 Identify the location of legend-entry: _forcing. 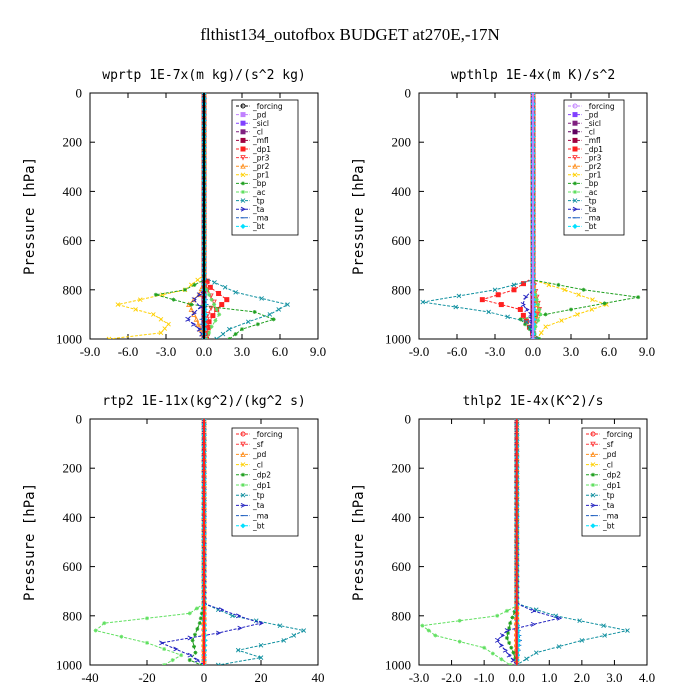
(591, 106).